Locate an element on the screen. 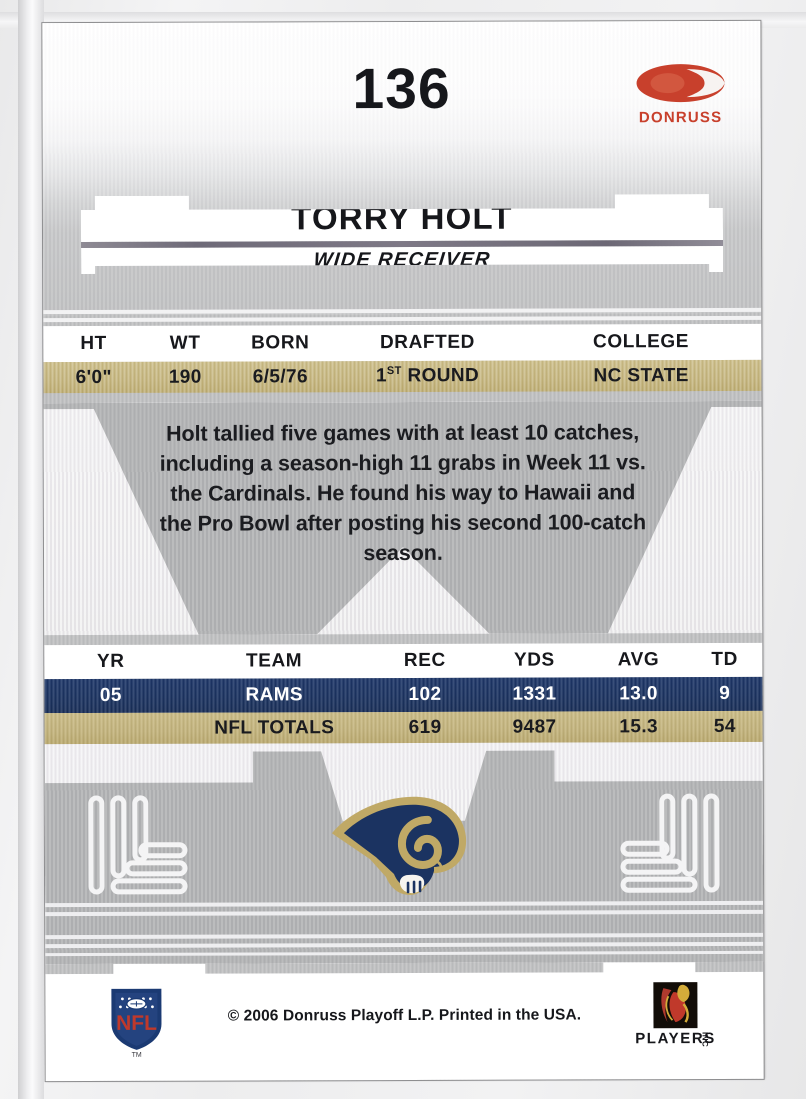  stats-header-yr: YR is located at coordinates (110, 661).